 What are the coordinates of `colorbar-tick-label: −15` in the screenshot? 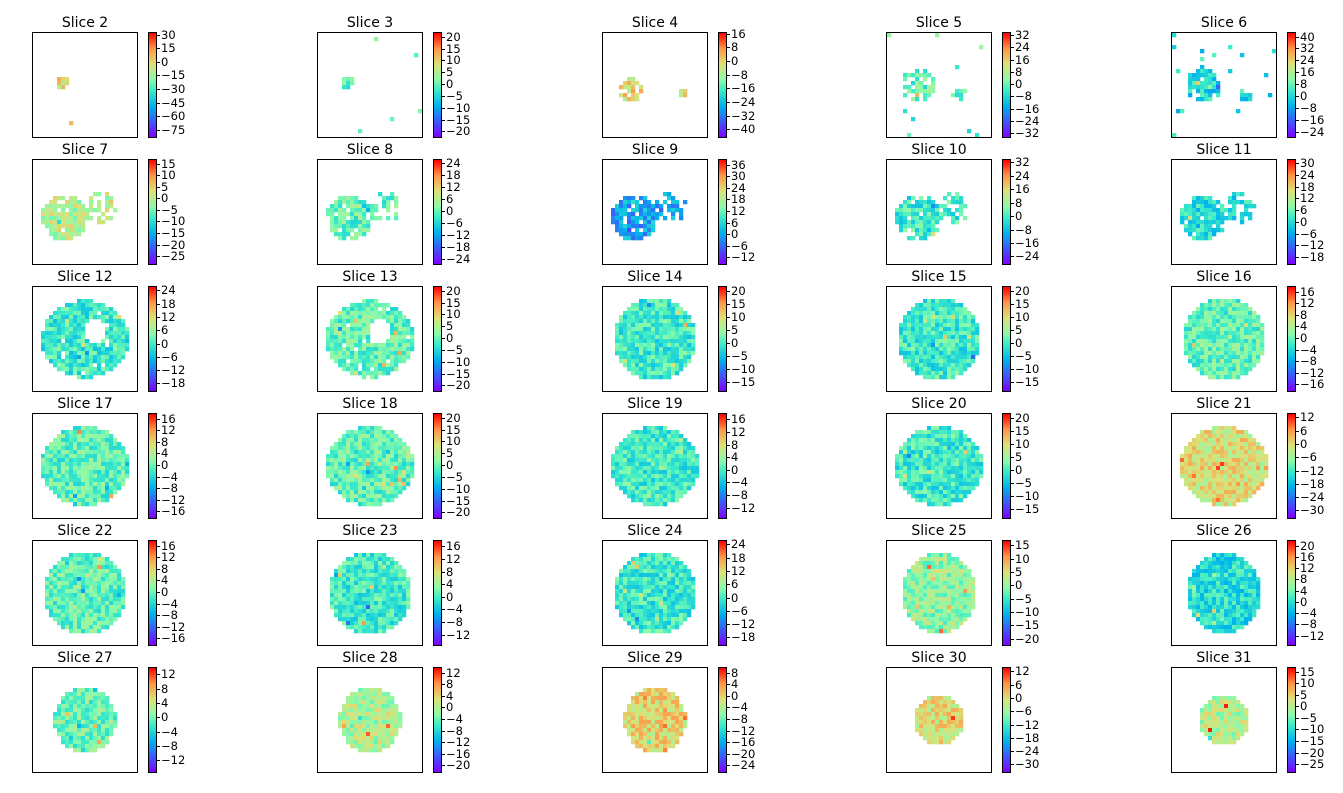 It's located at (456, 119).